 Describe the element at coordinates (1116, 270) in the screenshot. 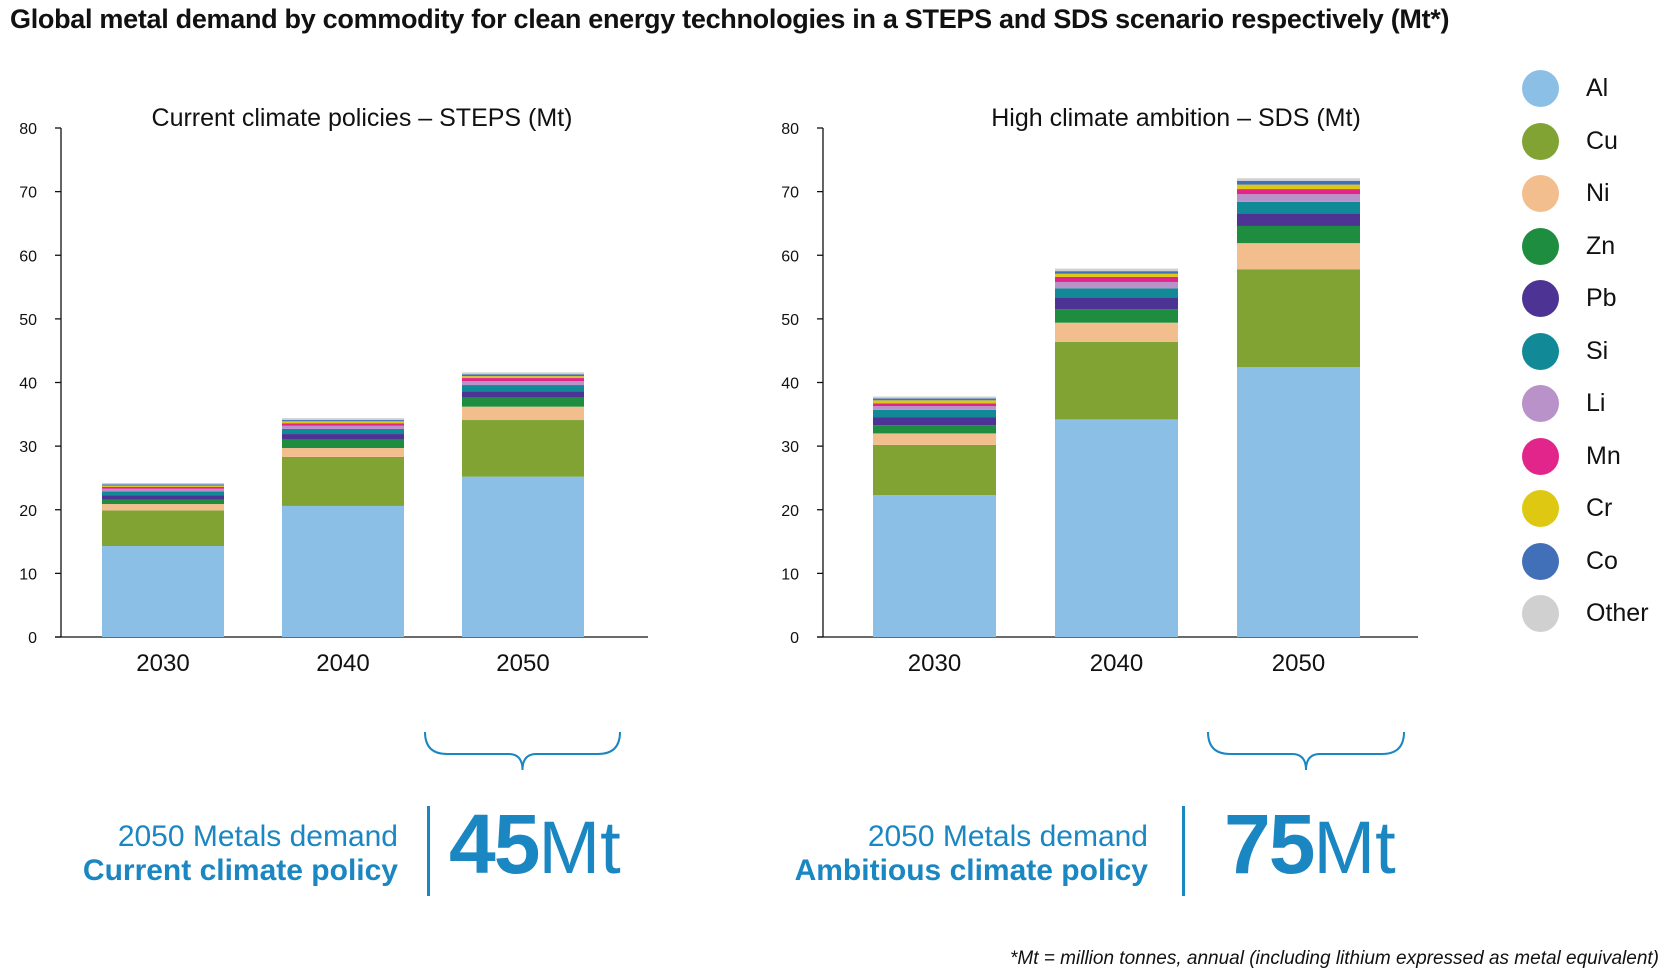

I see `chart-sds-bar-2040-other` at that location.